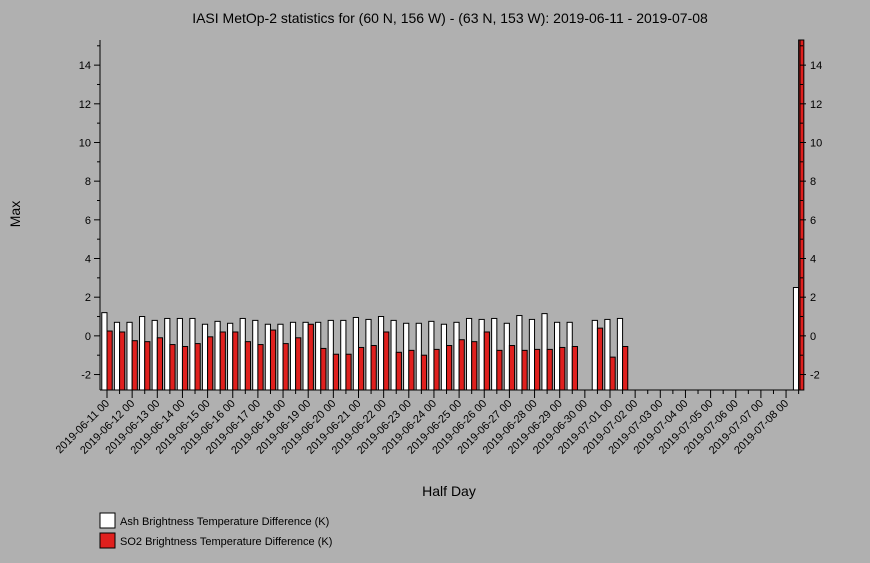 This screenshot has width=870, height=563. Describe the element at coordinates (816, 66) in the screenshot. I see `y-tick-label-right: 14` at that location.